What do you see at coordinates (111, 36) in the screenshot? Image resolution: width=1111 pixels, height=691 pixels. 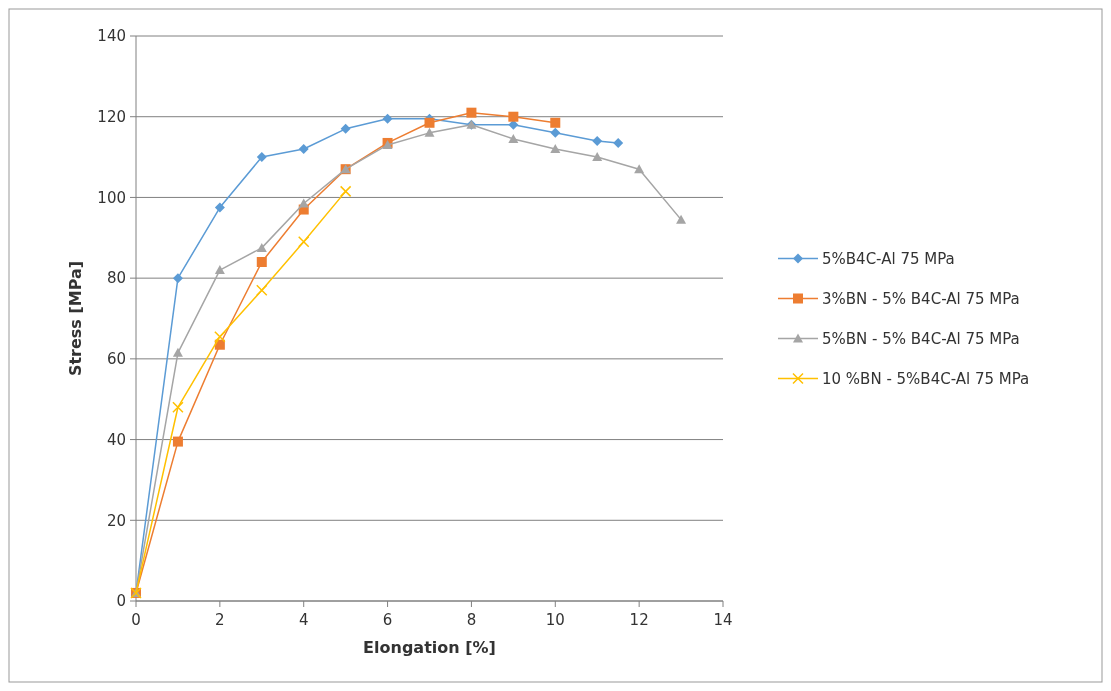 I see `y-tick-label: 140` at bounding box center [111, 36].